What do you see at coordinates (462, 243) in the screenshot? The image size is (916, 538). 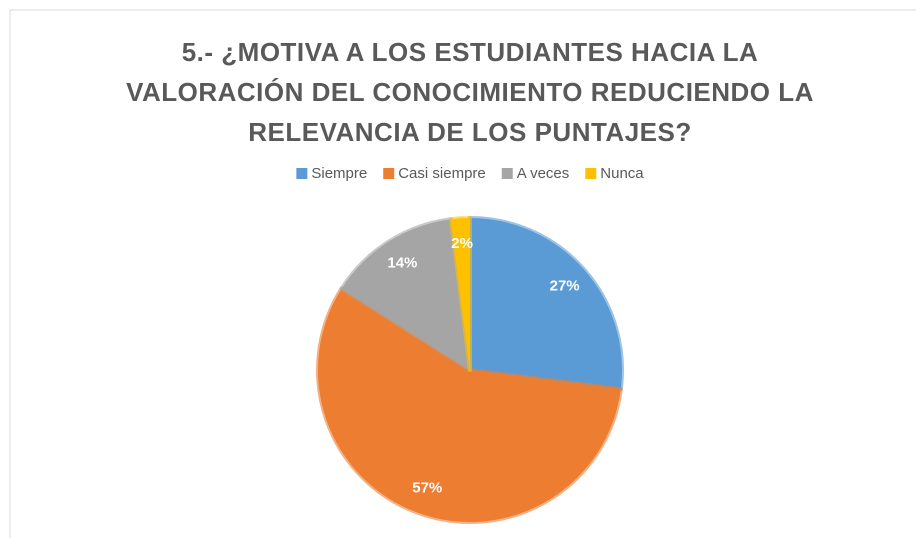 I see `data-label: 2%` at bounding box center [462, 243].